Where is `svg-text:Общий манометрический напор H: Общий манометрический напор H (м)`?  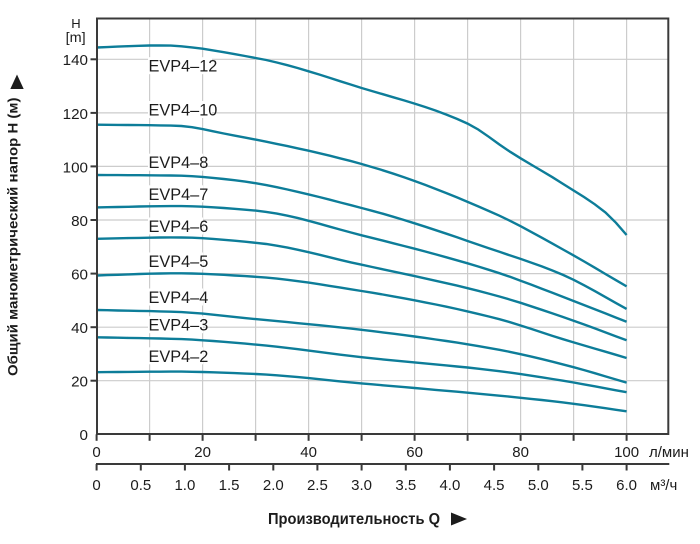
svg-text:Общий манометрический напор H: Общий манометрический напор H (м) is located at coordinates (13, 237).